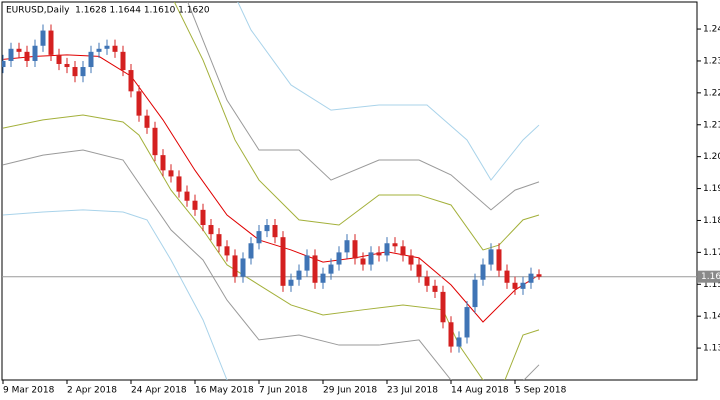 Image resolution: width=720 pixels, height=400 pixels. Describe the element at coordinates (29, 391) in the screenshot. I see `x-tick-label: 9 Mar 2018` at that location.